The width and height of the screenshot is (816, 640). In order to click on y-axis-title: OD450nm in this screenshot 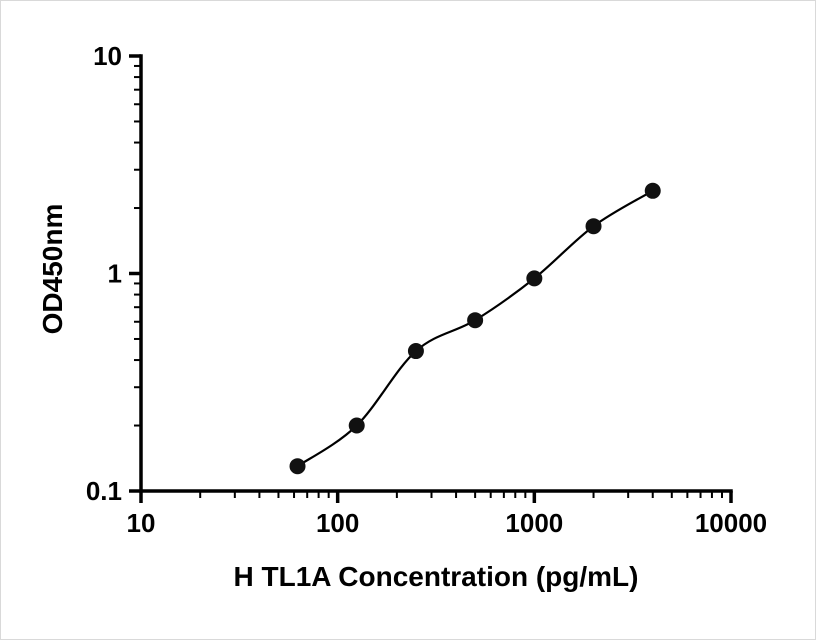, I will do `click(52, 269)`.